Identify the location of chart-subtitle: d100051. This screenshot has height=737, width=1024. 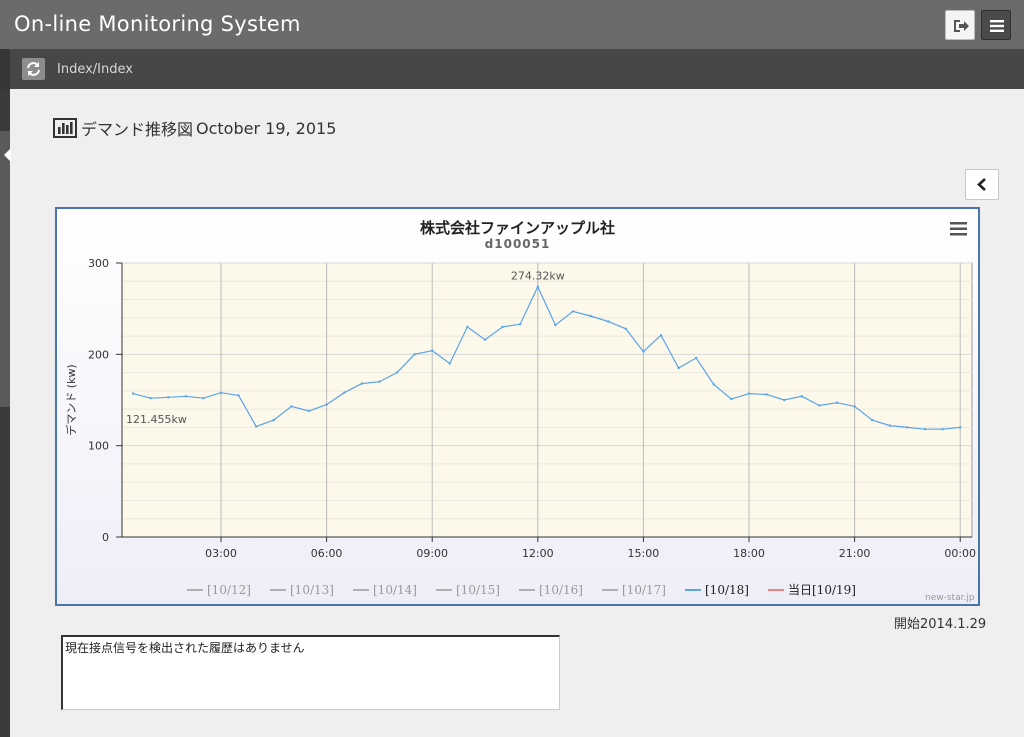
(517, 244).